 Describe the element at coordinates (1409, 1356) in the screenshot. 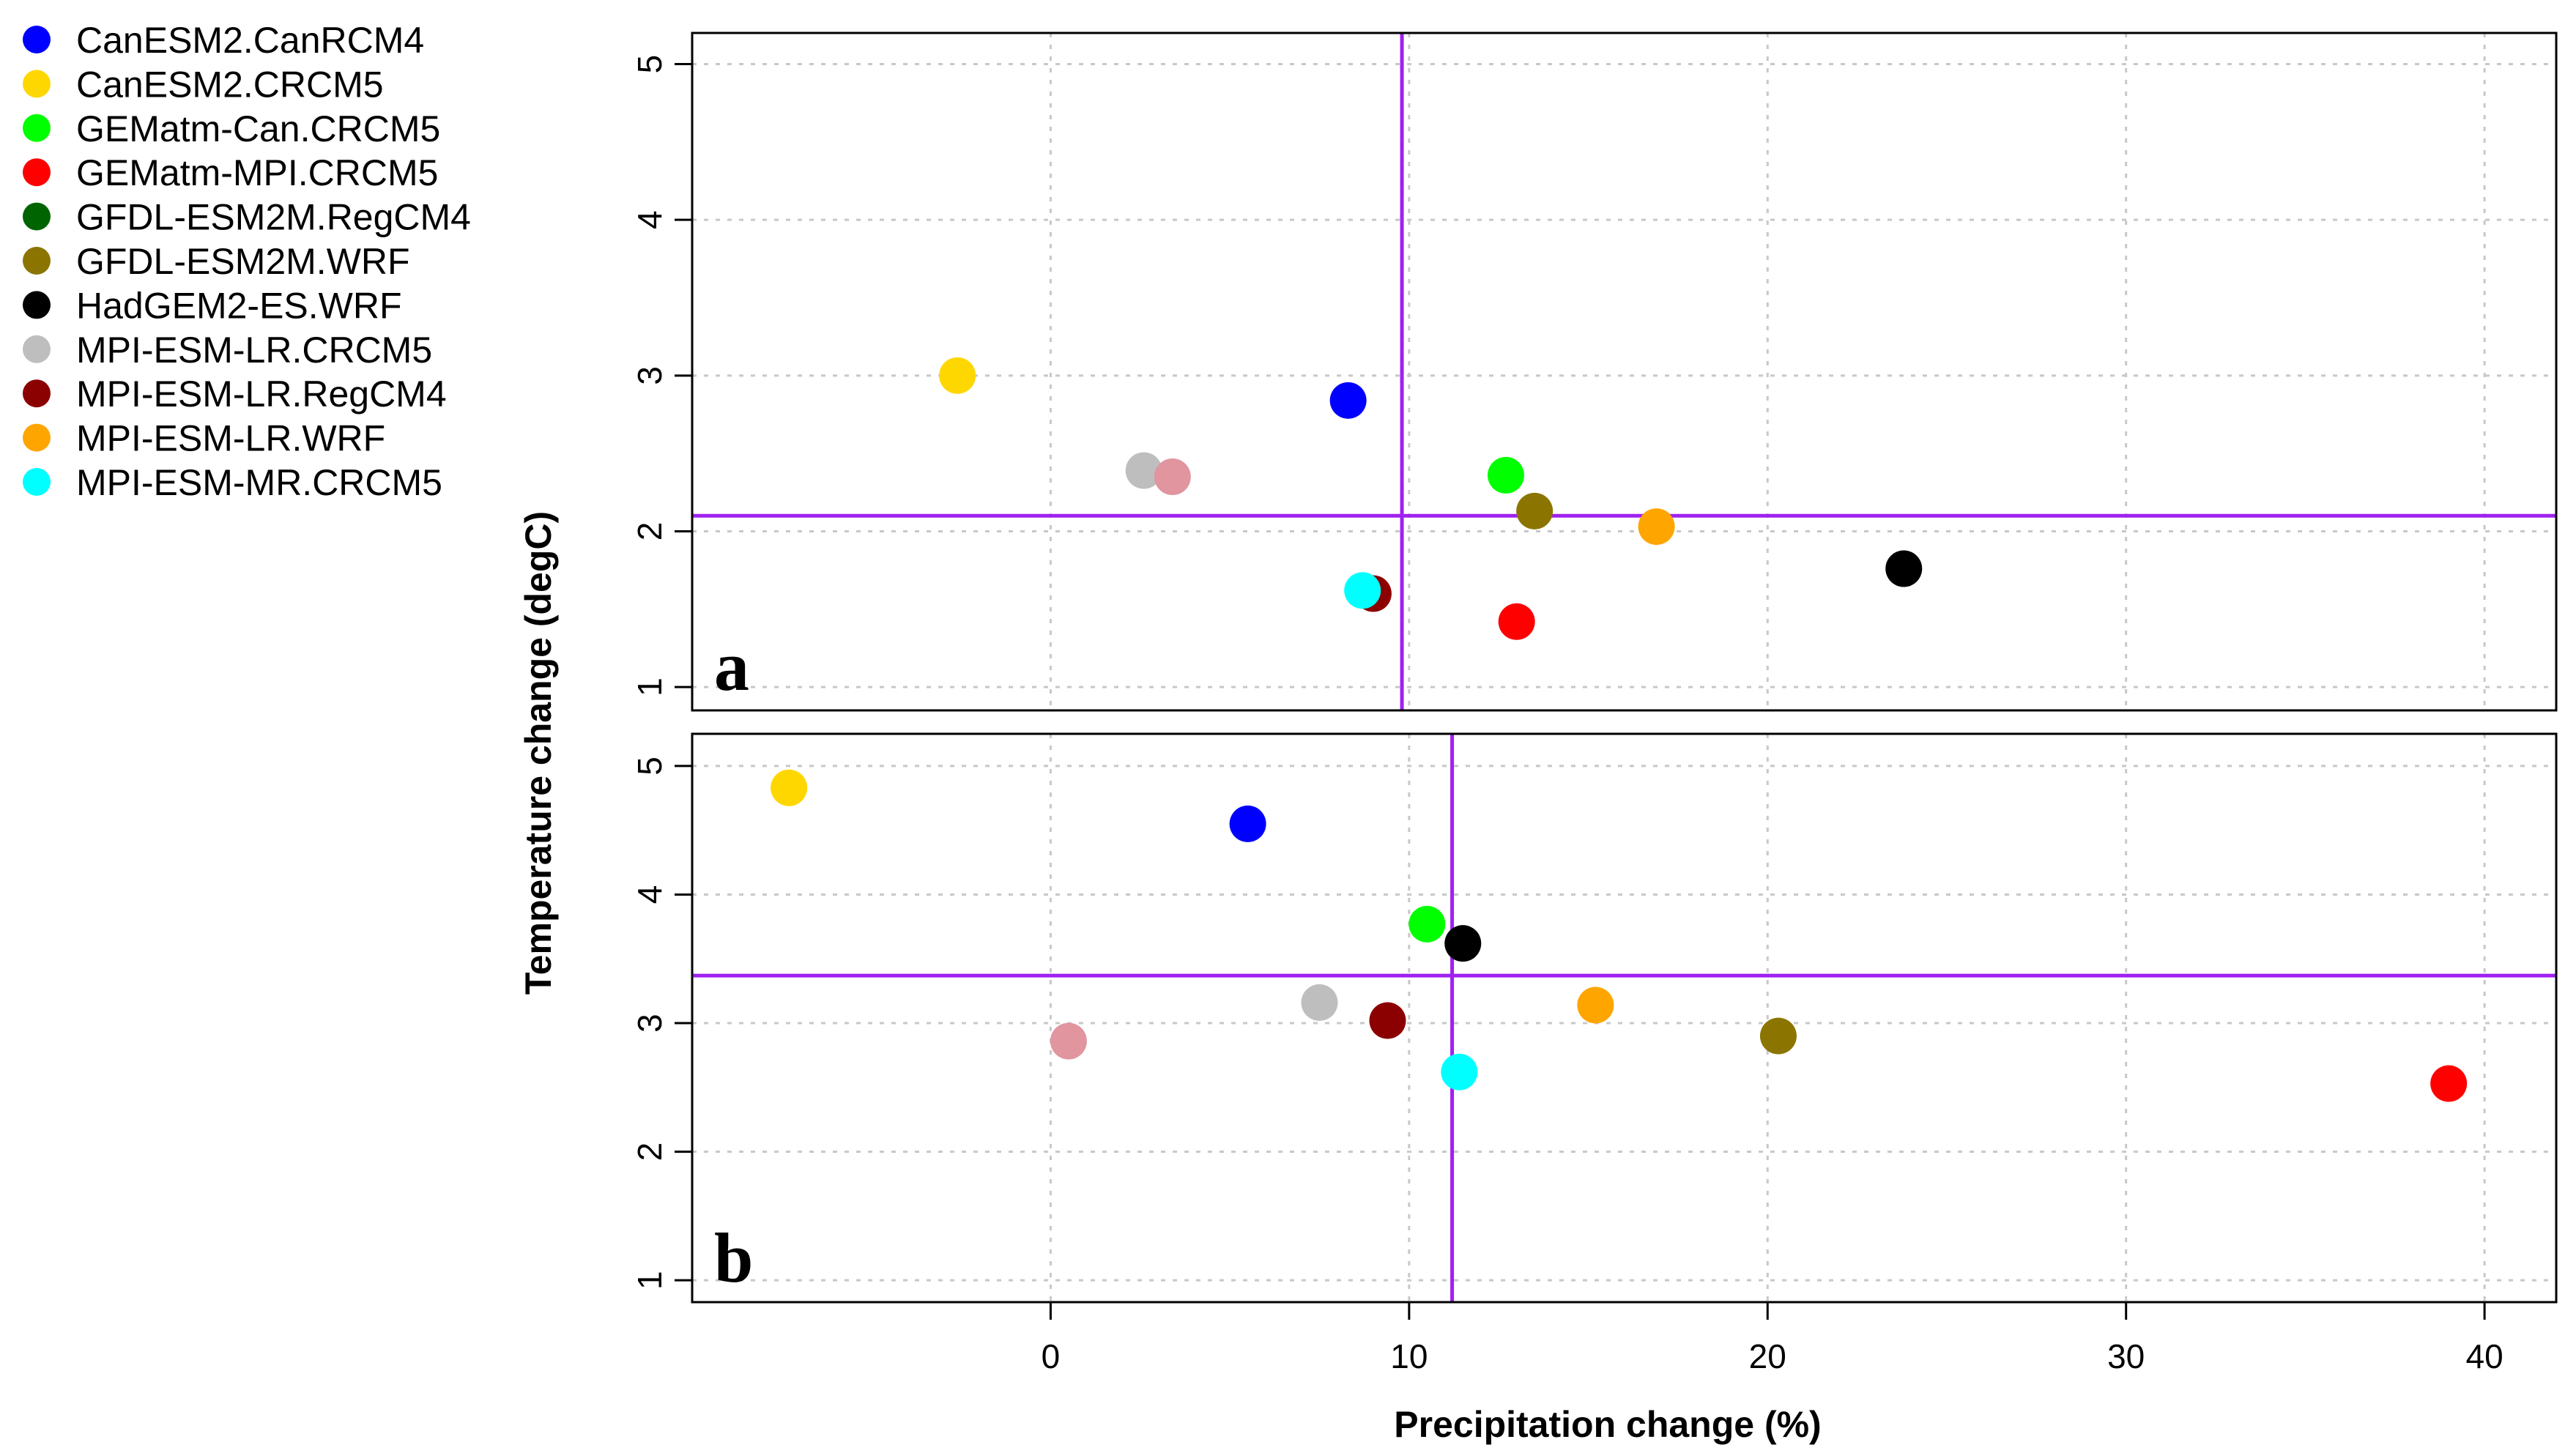

I see `x-tick-label: 10` at that location.